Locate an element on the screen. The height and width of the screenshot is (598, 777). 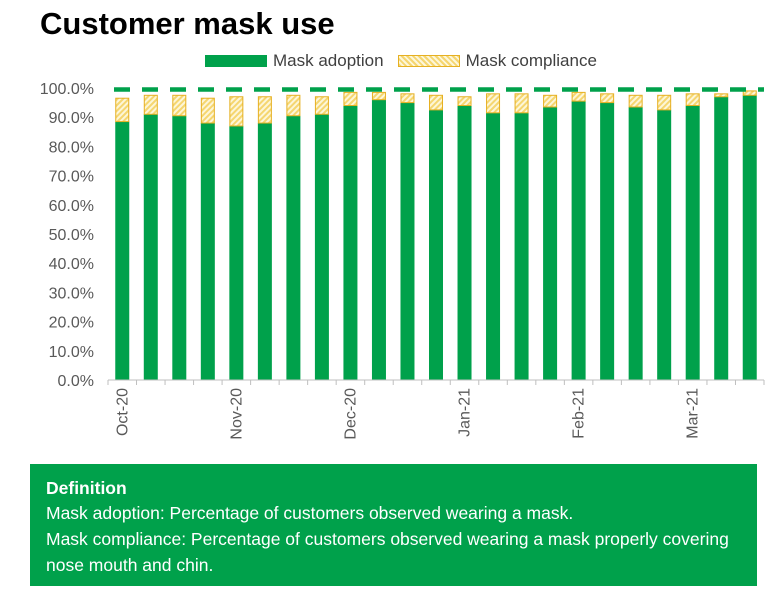
x-tick-label: Oct-20 is located at coordinates (122, 412).